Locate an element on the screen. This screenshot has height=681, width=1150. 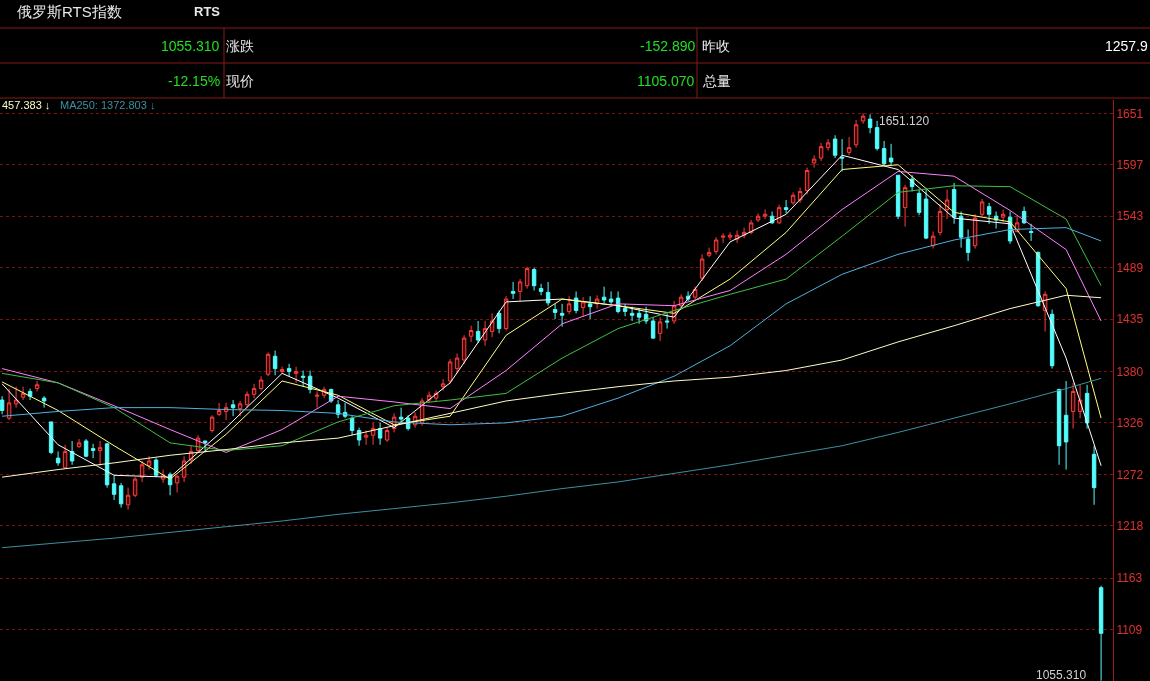
text: 现价 is located at coordinates (240, 81).